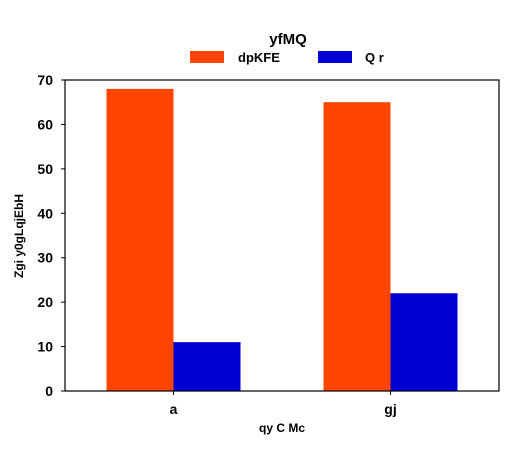 The height and width of the screenshot is (455, 525). Describe the element at coordinates (45, 80) in the screenshot. I see `y-tick-label: 70` at that location.